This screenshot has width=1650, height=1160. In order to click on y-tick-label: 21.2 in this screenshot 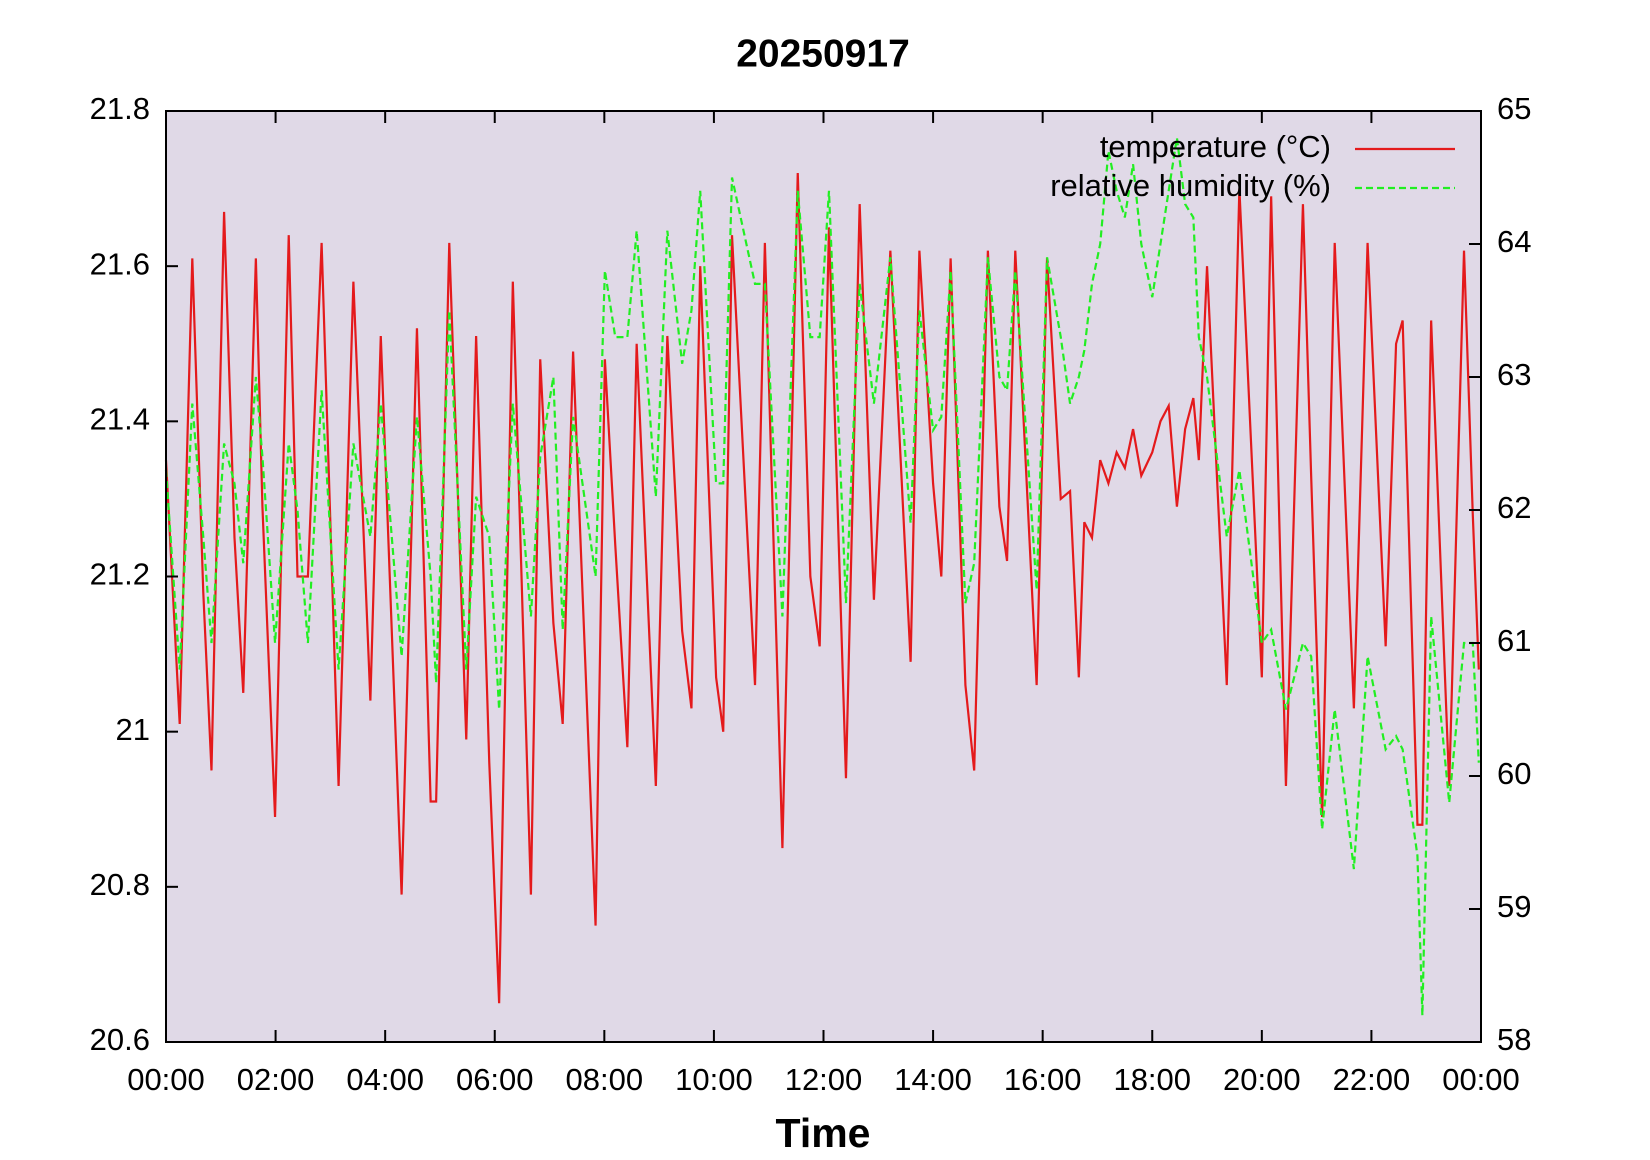, I will do `click(120, 574)`.